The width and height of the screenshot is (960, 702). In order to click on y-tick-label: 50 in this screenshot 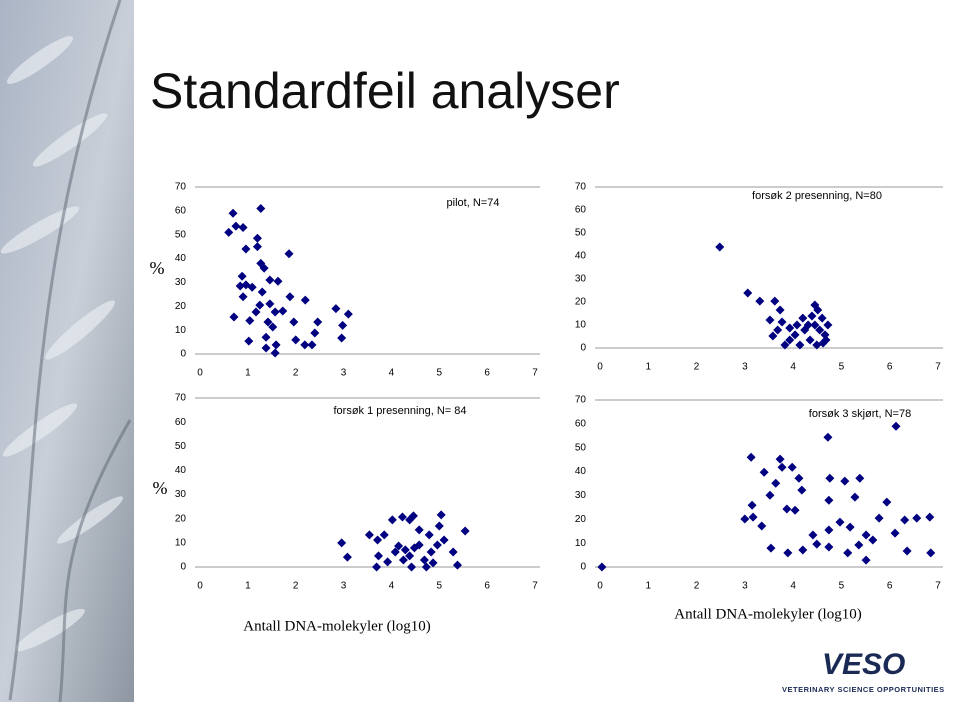, I will do `click(181, 234)`.